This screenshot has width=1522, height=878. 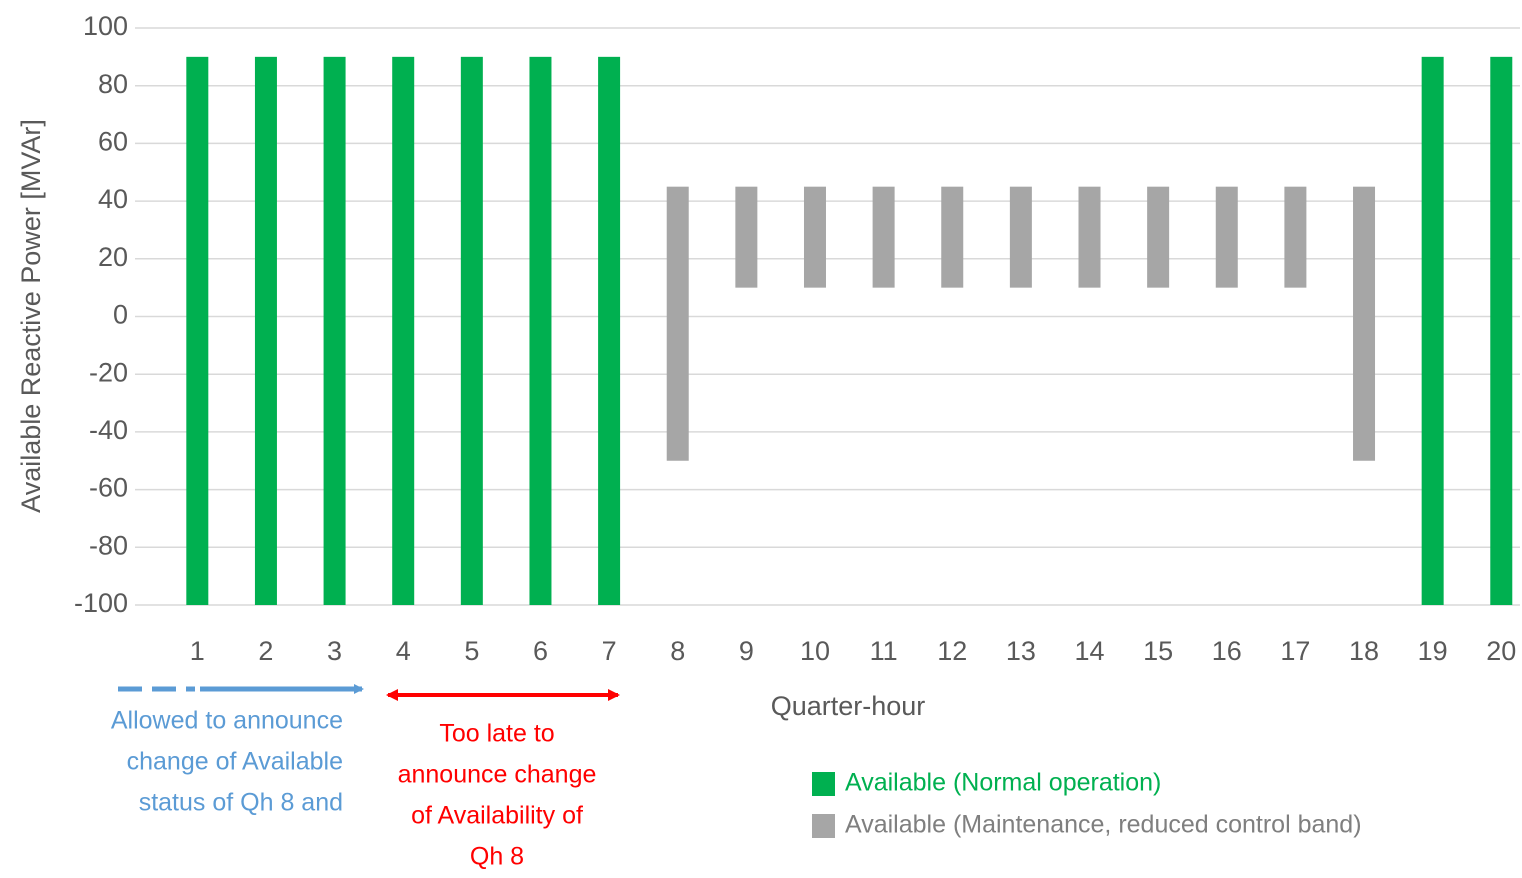 What do you see at coordinates (1501, 651) in the screenshot?
I see `x-tick-label: 20` at bounding box center [1501, 651].